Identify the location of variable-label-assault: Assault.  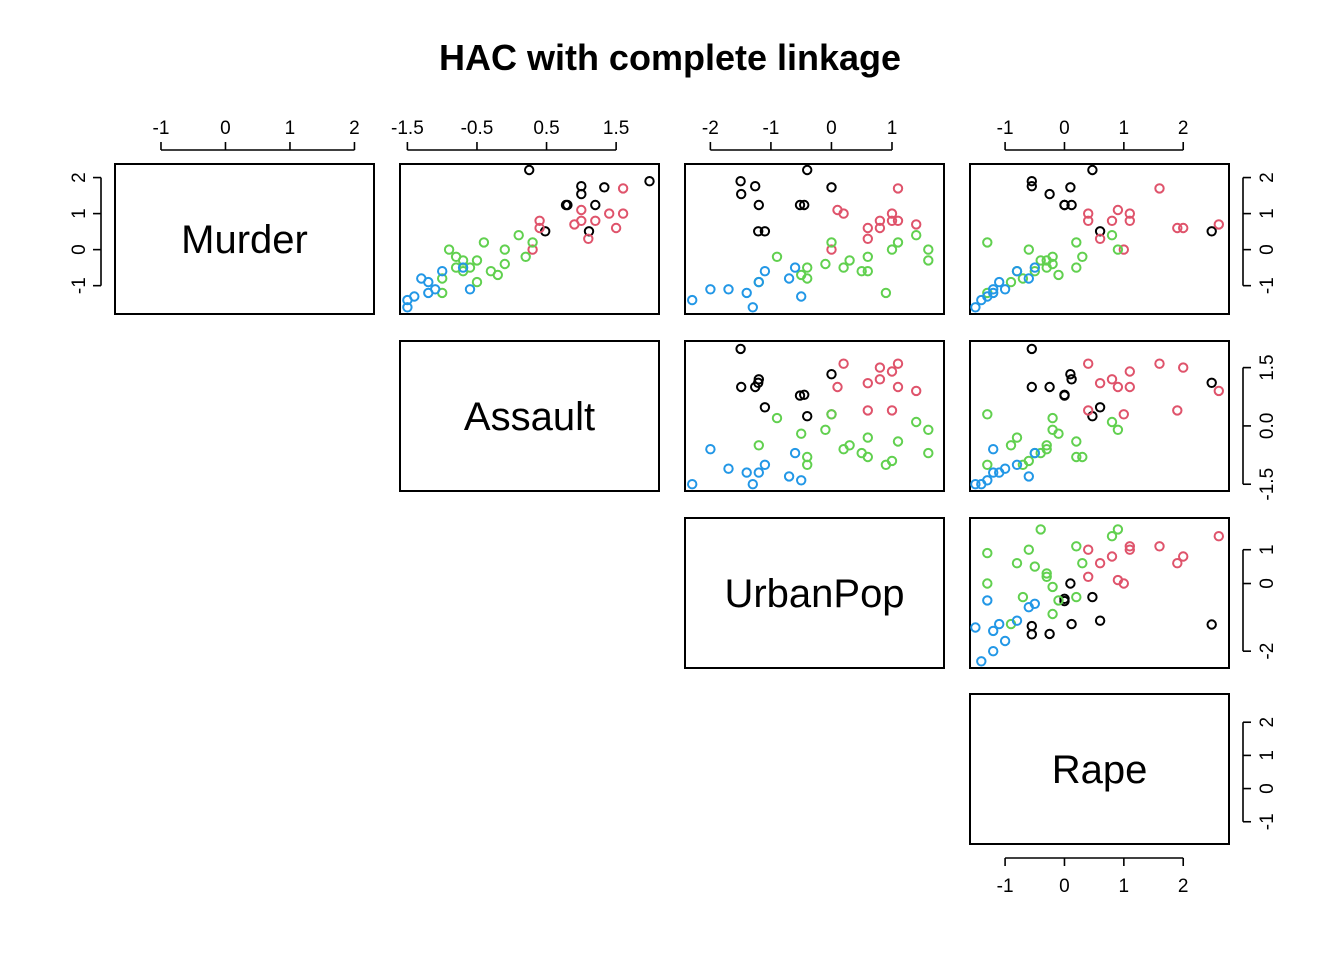
(529, 417).